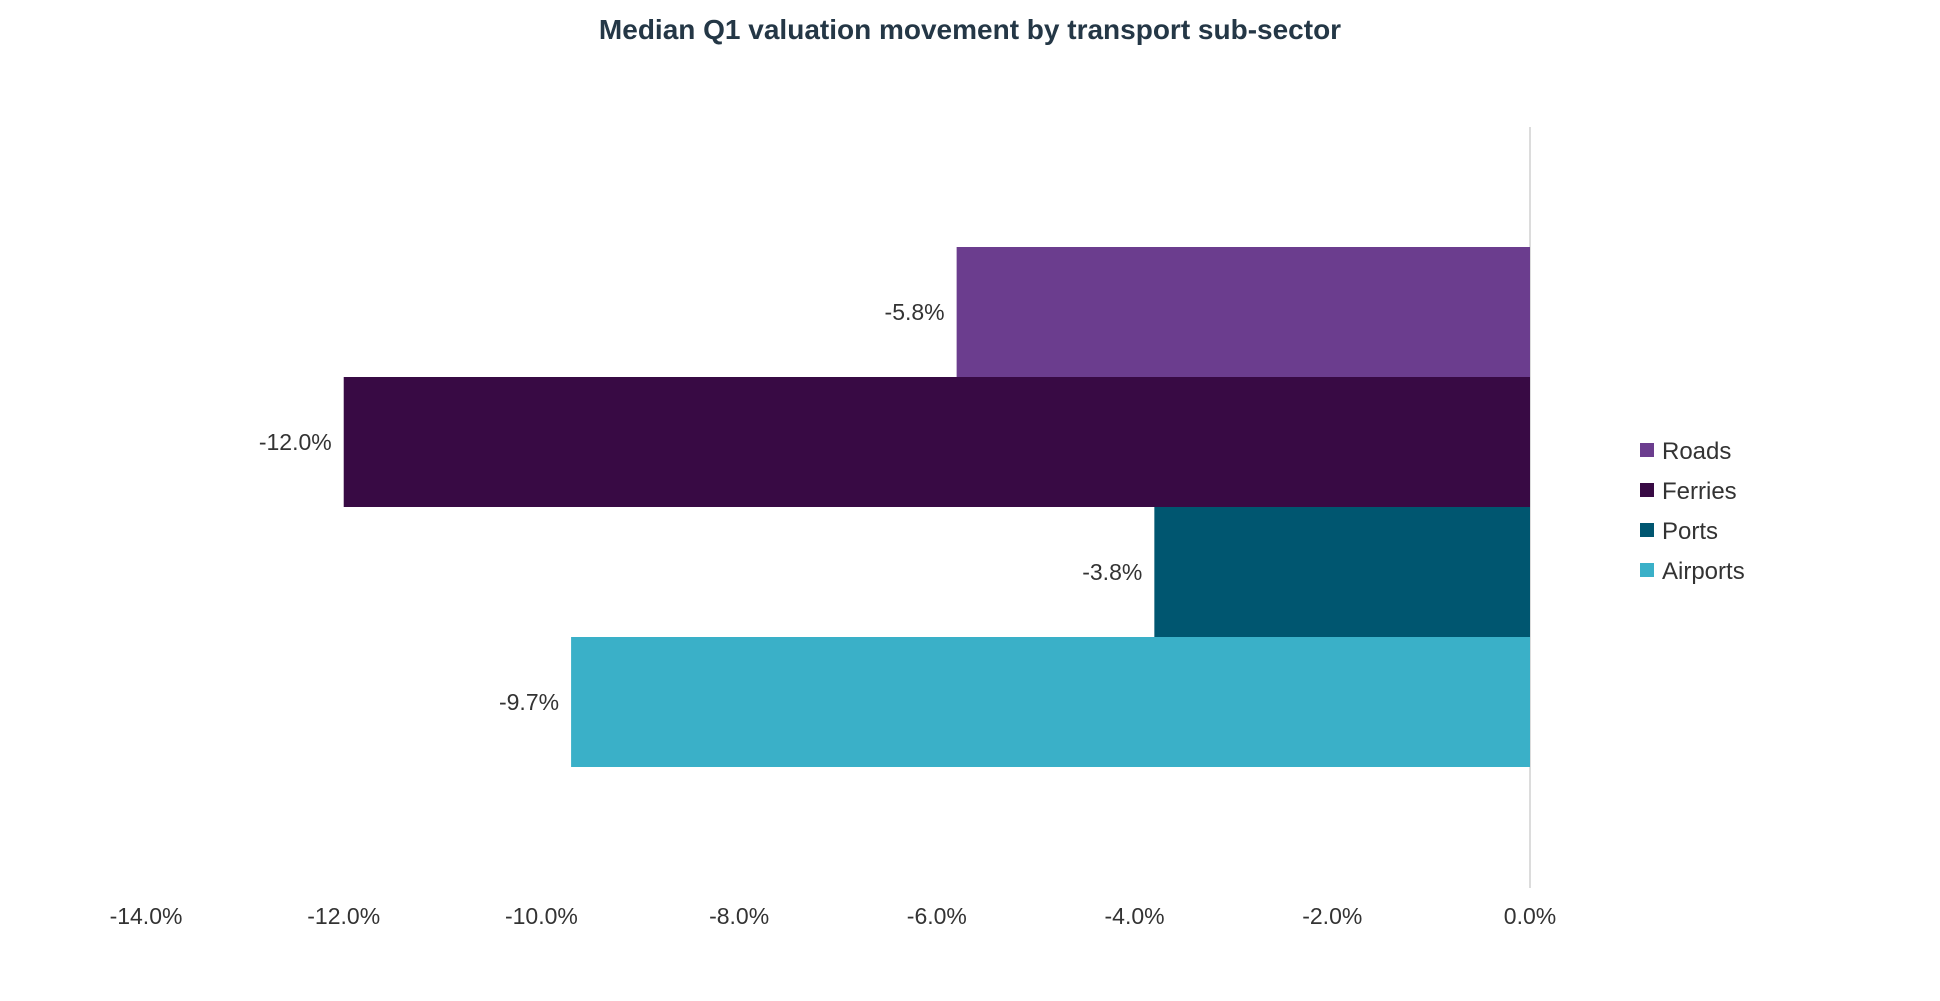 This screenshot has height=1001, width=1940. I want to click on x-tick-label: -10.0%, so click(541, 916).